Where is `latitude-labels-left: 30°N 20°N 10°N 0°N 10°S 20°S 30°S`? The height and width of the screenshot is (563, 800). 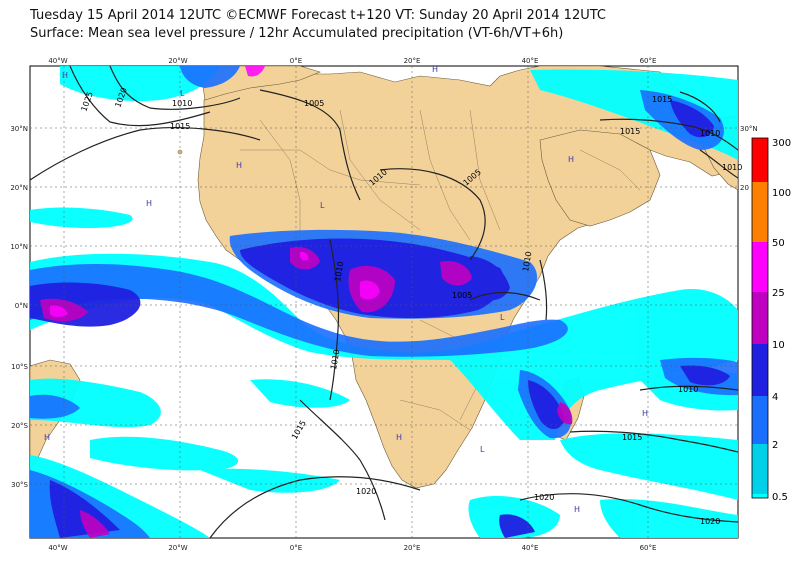 latitude-labels-left: 30°N 20°N 10°N 0°N 10°S 20°S 30°S is located at coordinates (19, 307).